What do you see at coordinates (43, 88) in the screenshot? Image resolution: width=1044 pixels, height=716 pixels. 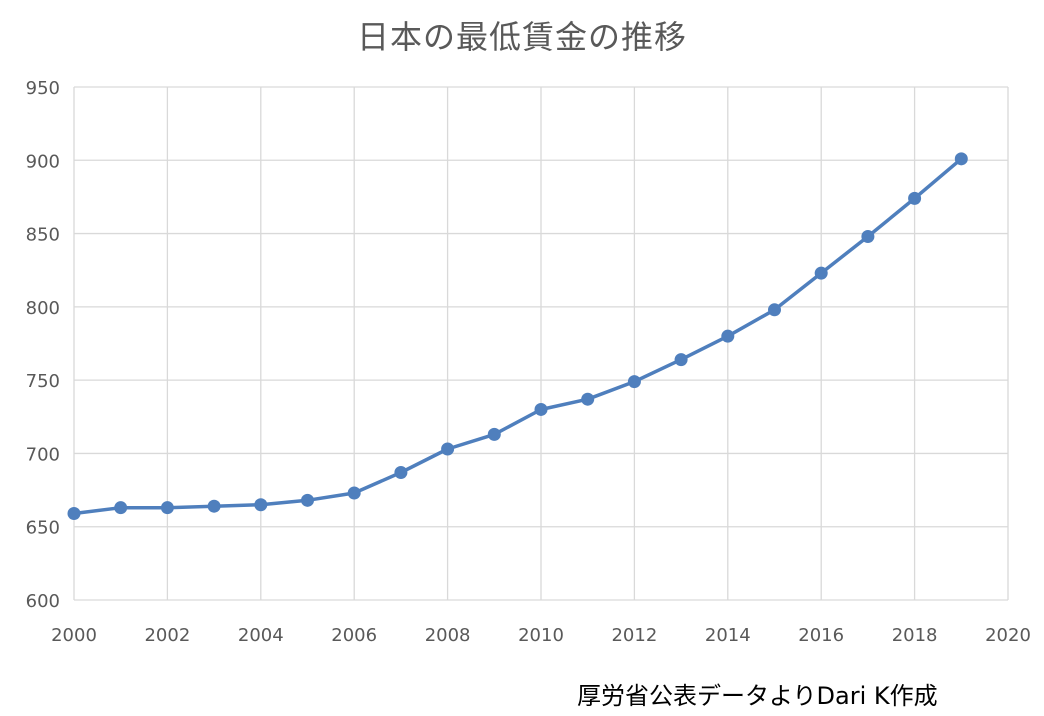 I see `y-tick-label: 950` at bounding box center [43, 88].